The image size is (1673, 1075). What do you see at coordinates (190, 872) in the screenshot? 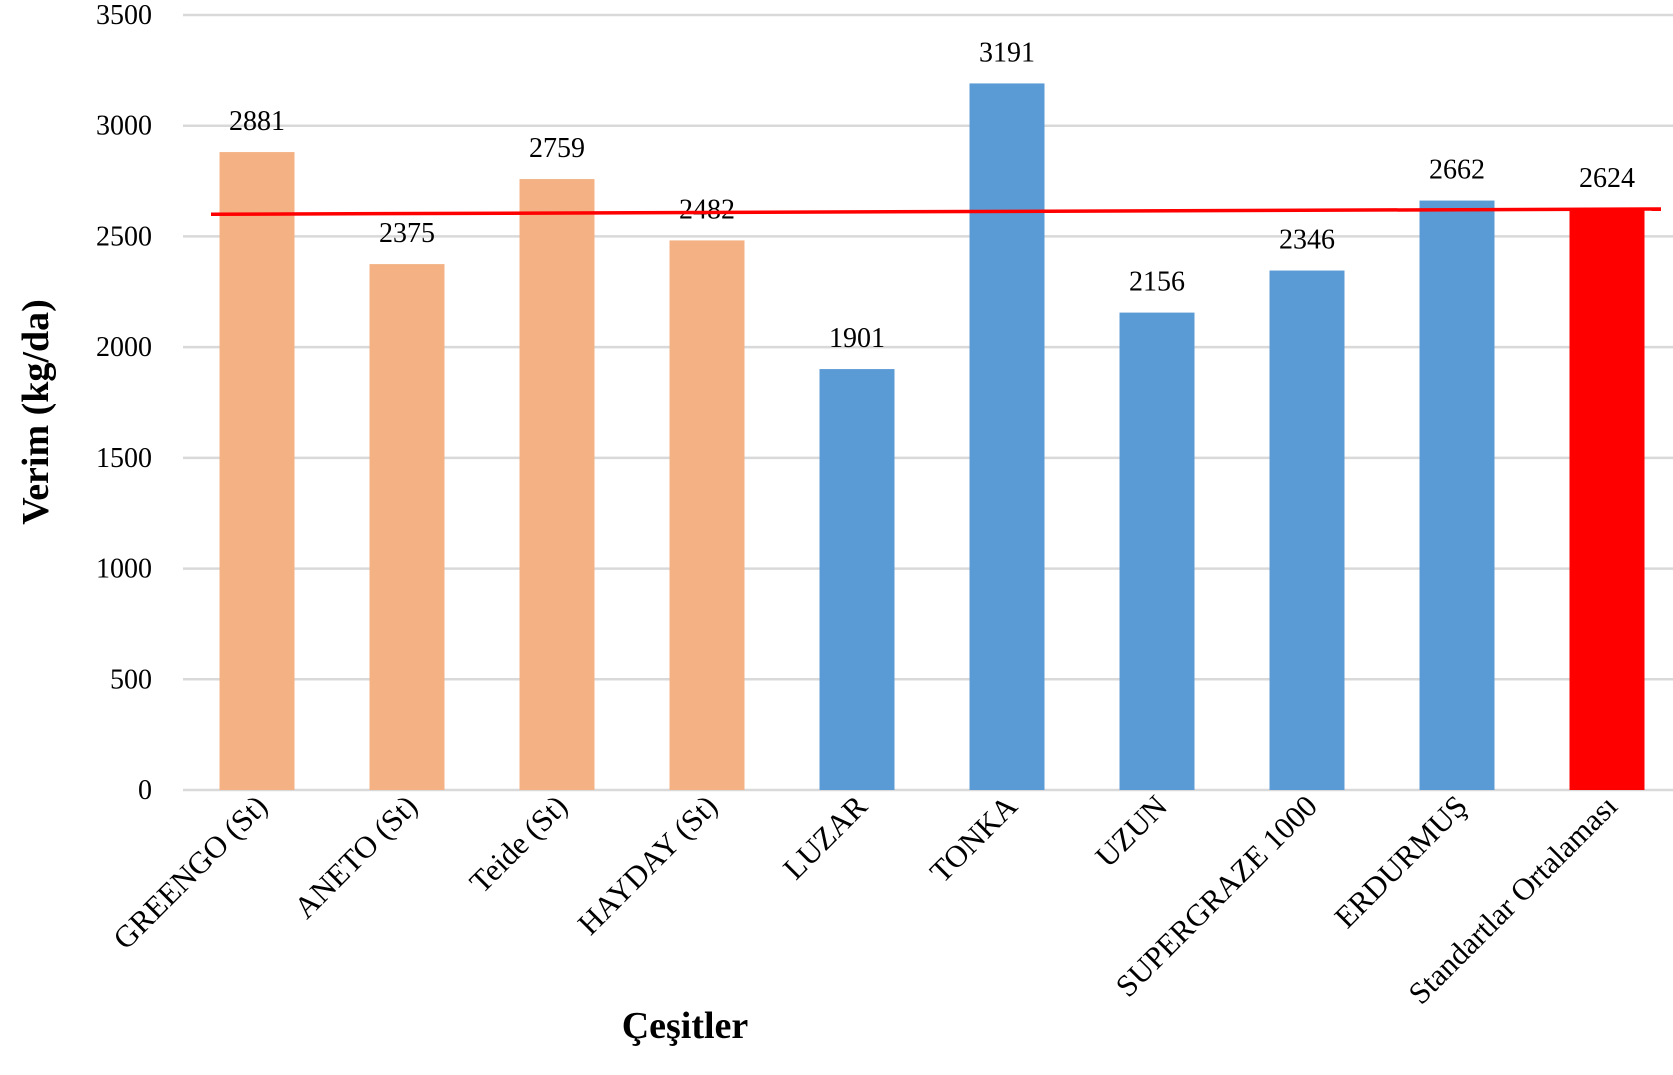
I see `category-label-1: GREENGO (St)` at bounding box center [190, 872].